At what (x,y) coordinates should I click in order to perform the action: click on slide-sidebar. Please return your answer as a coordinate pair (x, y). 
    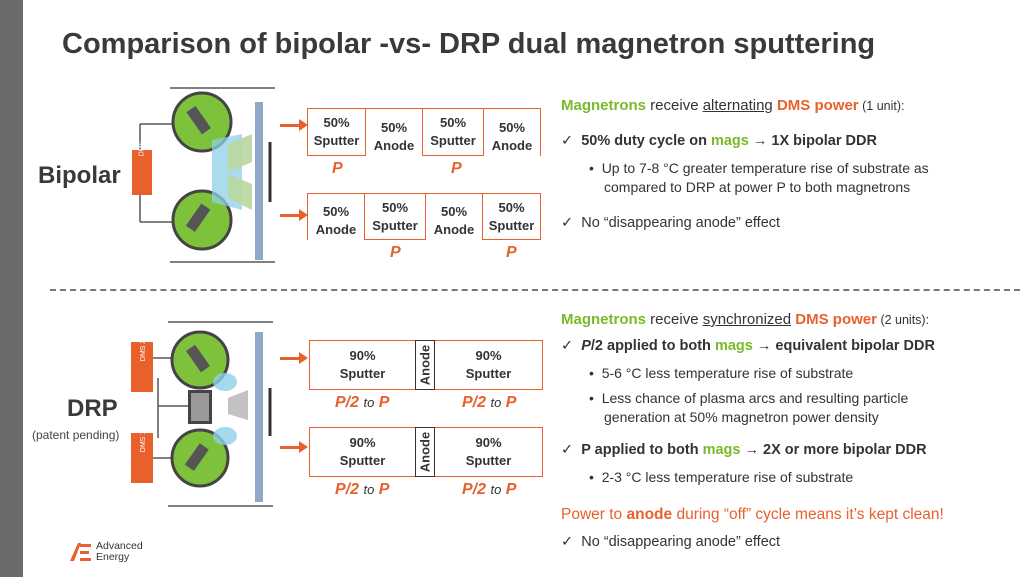
    Looking at the image, I should click on (11, 288).